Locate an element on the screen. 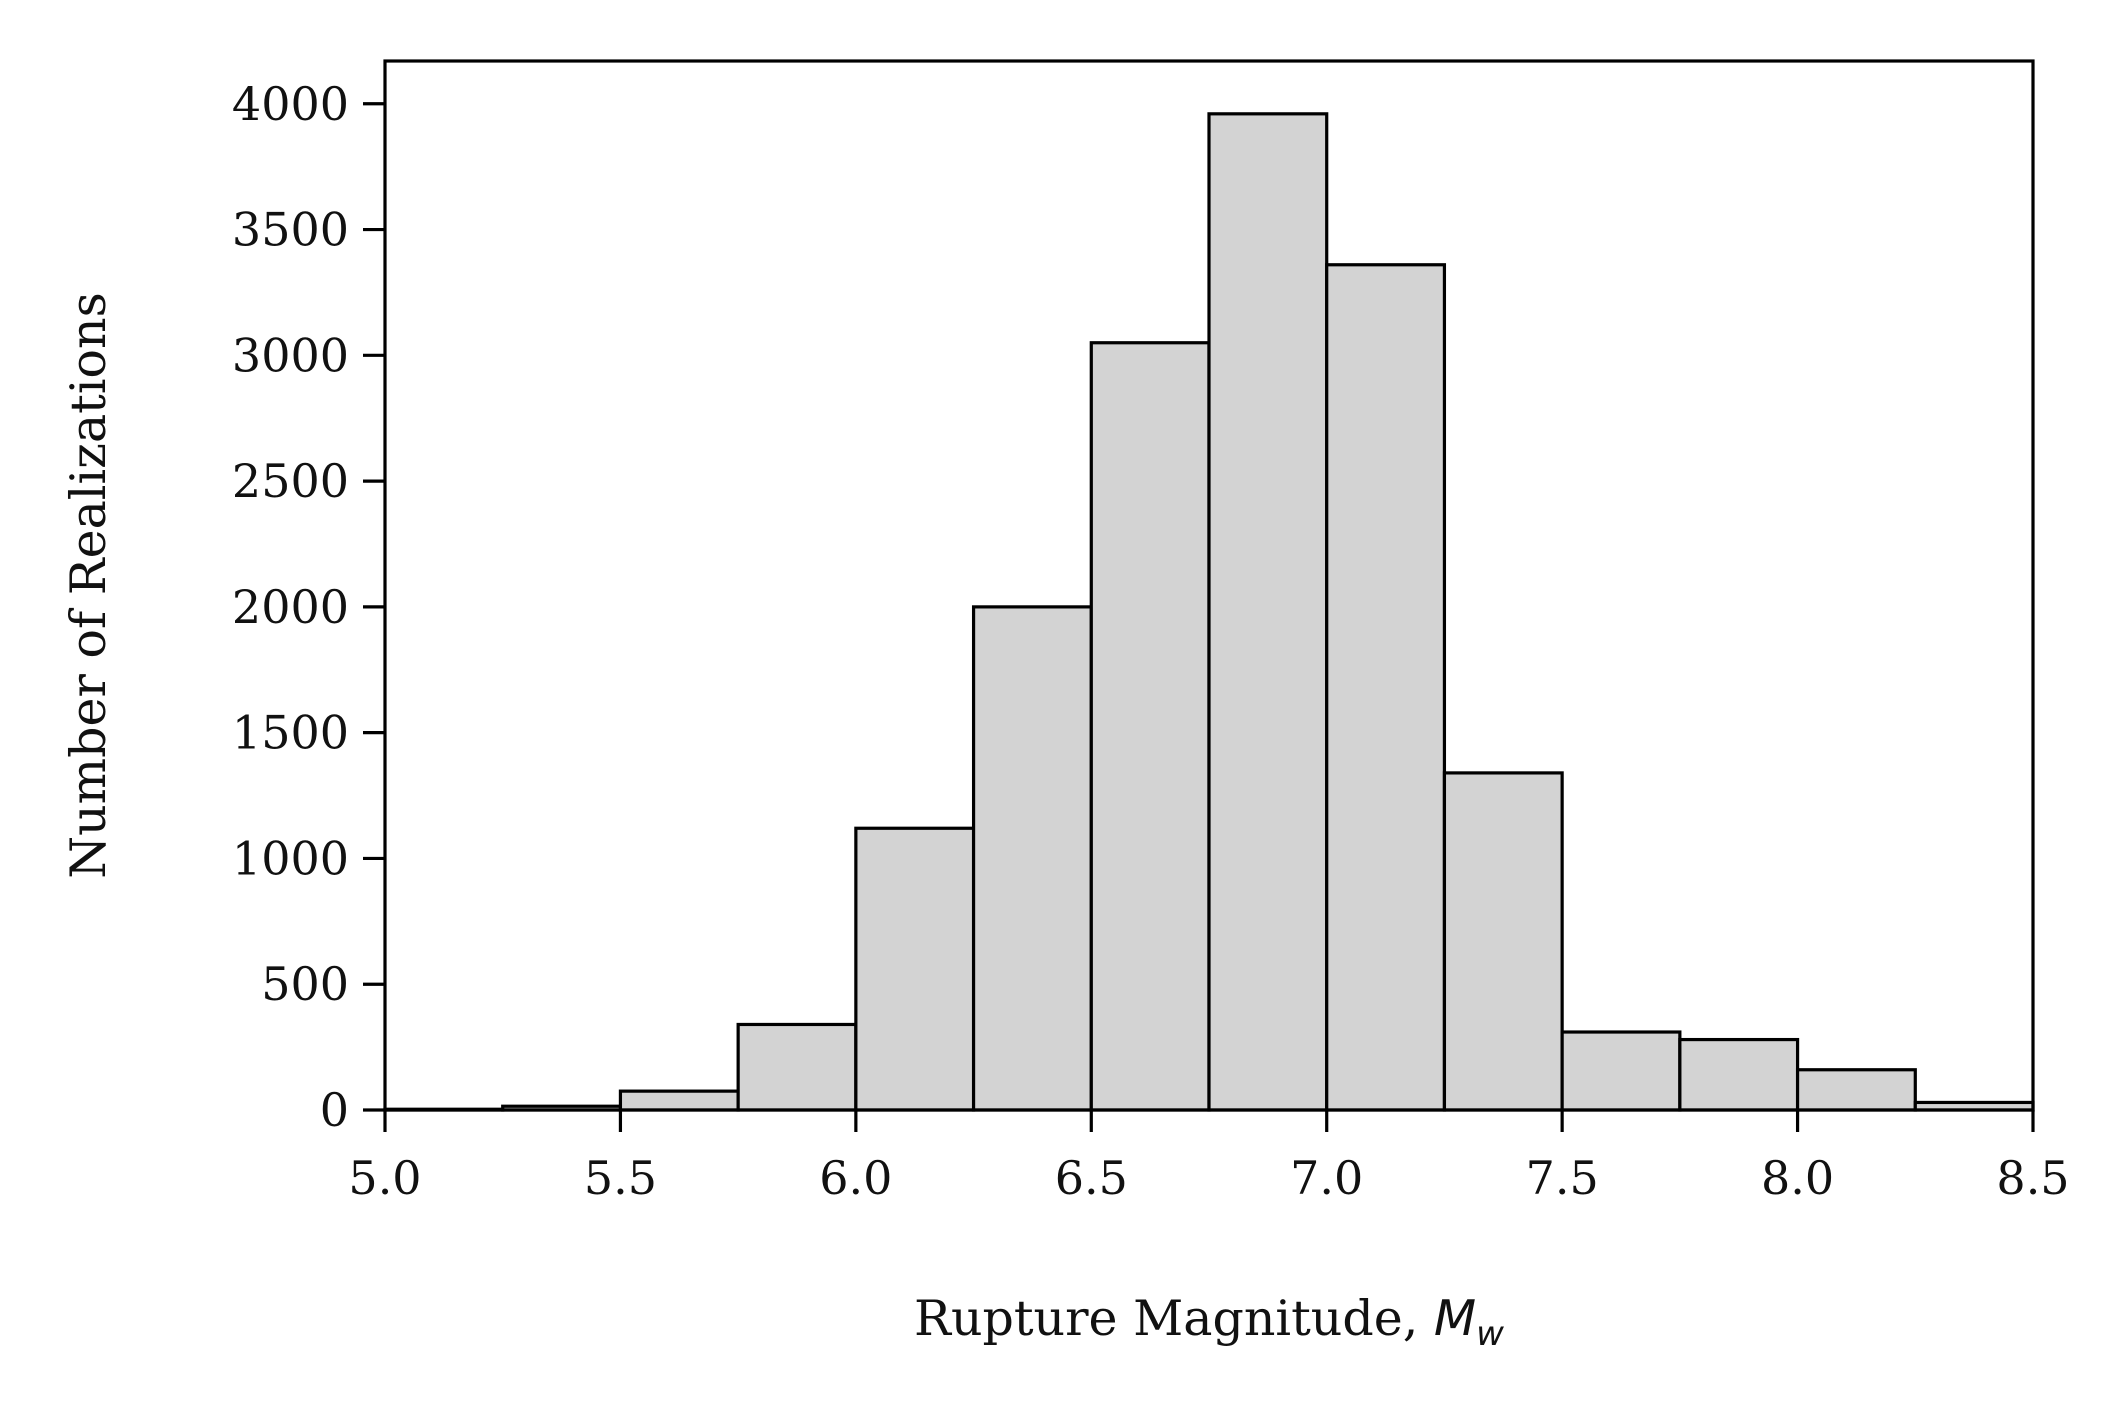 This screenshot has width=2125, height=1417. x-axis-label-subscript: w is located at coordinates (1490, 1334).